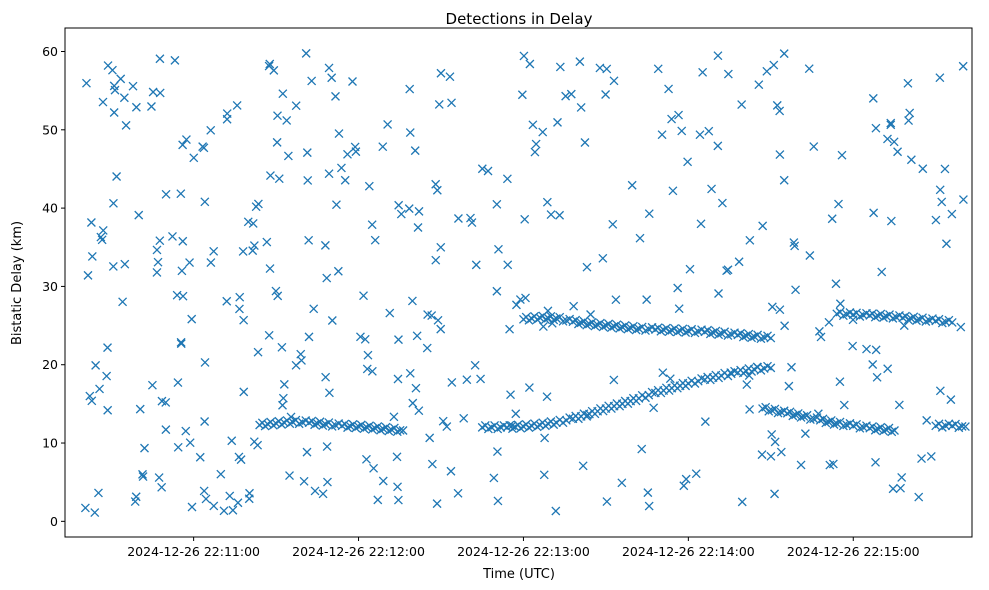 The width and height of the screenshot is (989, 590). I want to click on x-axis-label: Time (UTC), so click(518, 574).